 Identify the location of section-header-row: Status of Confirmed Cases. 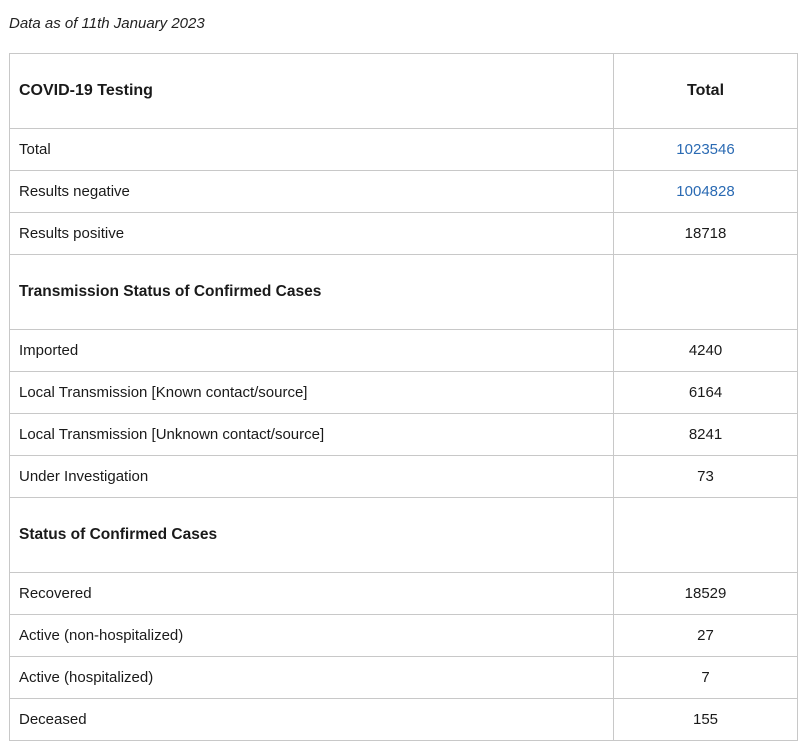
(403, 535).